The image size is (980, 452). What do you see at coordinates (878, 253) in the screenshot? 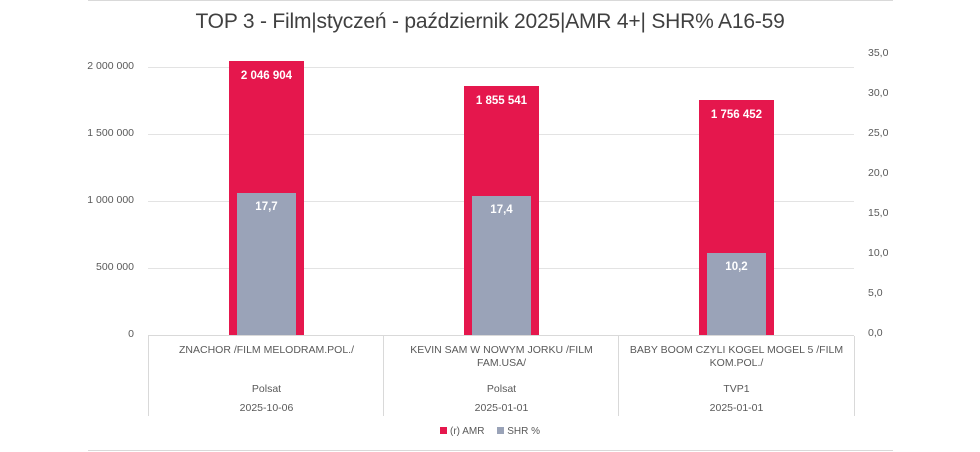
I see `right-axis-tick: 10,0` at bounding box center [878, 253].